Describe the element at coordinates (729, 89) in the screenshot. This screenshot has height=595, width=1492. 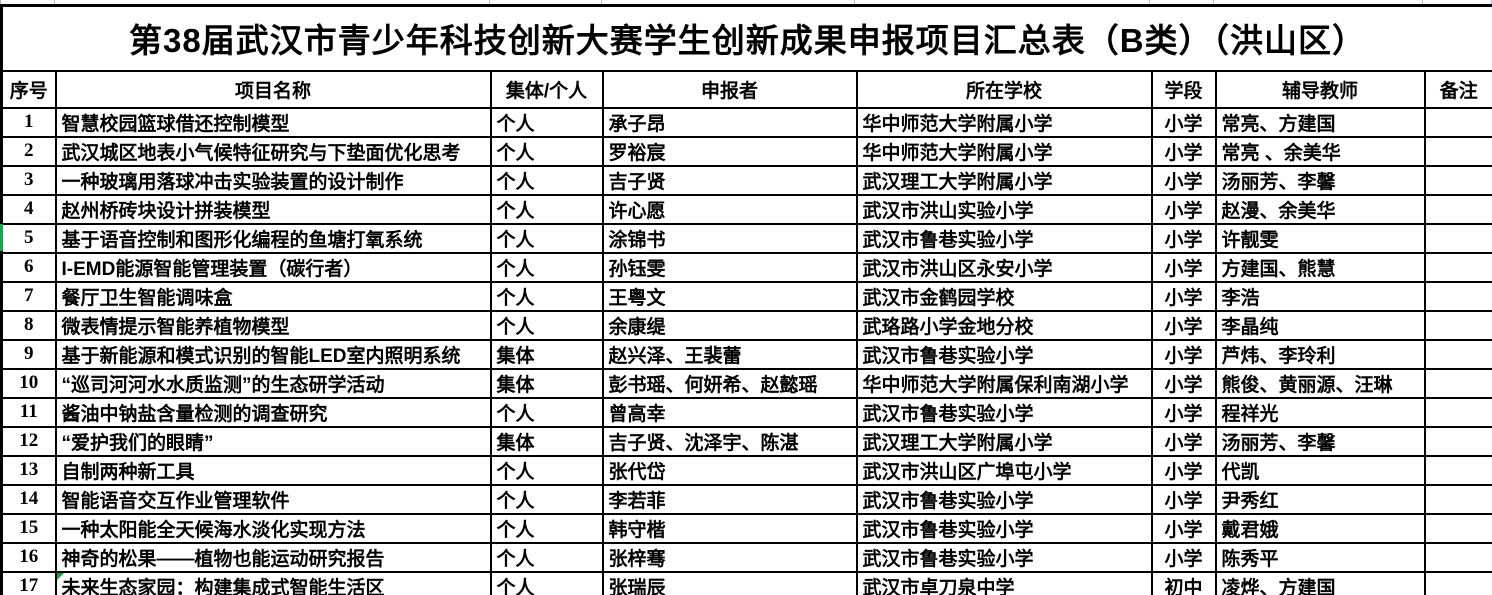
I see `header-applicant: 申报者` at that location.